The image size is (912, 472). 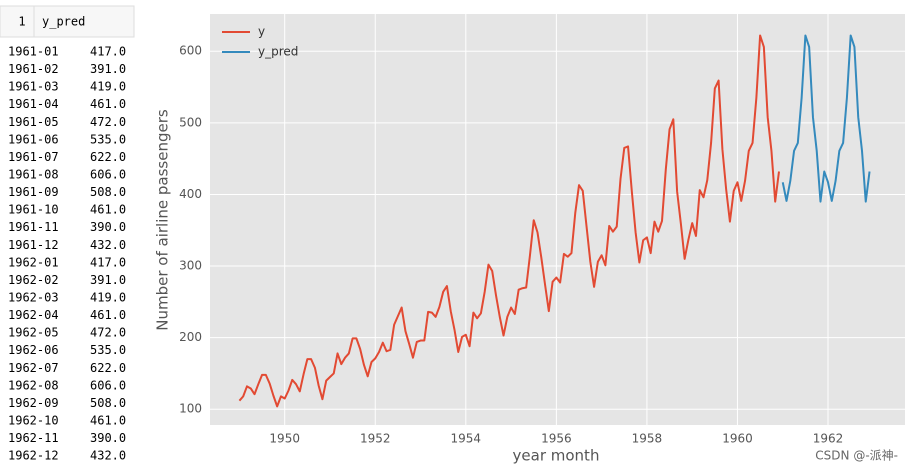 What do you see at coordinates (33, 122) in the screenshot?
I see `table-date: 1961-05` at bounding box center [33, 122].